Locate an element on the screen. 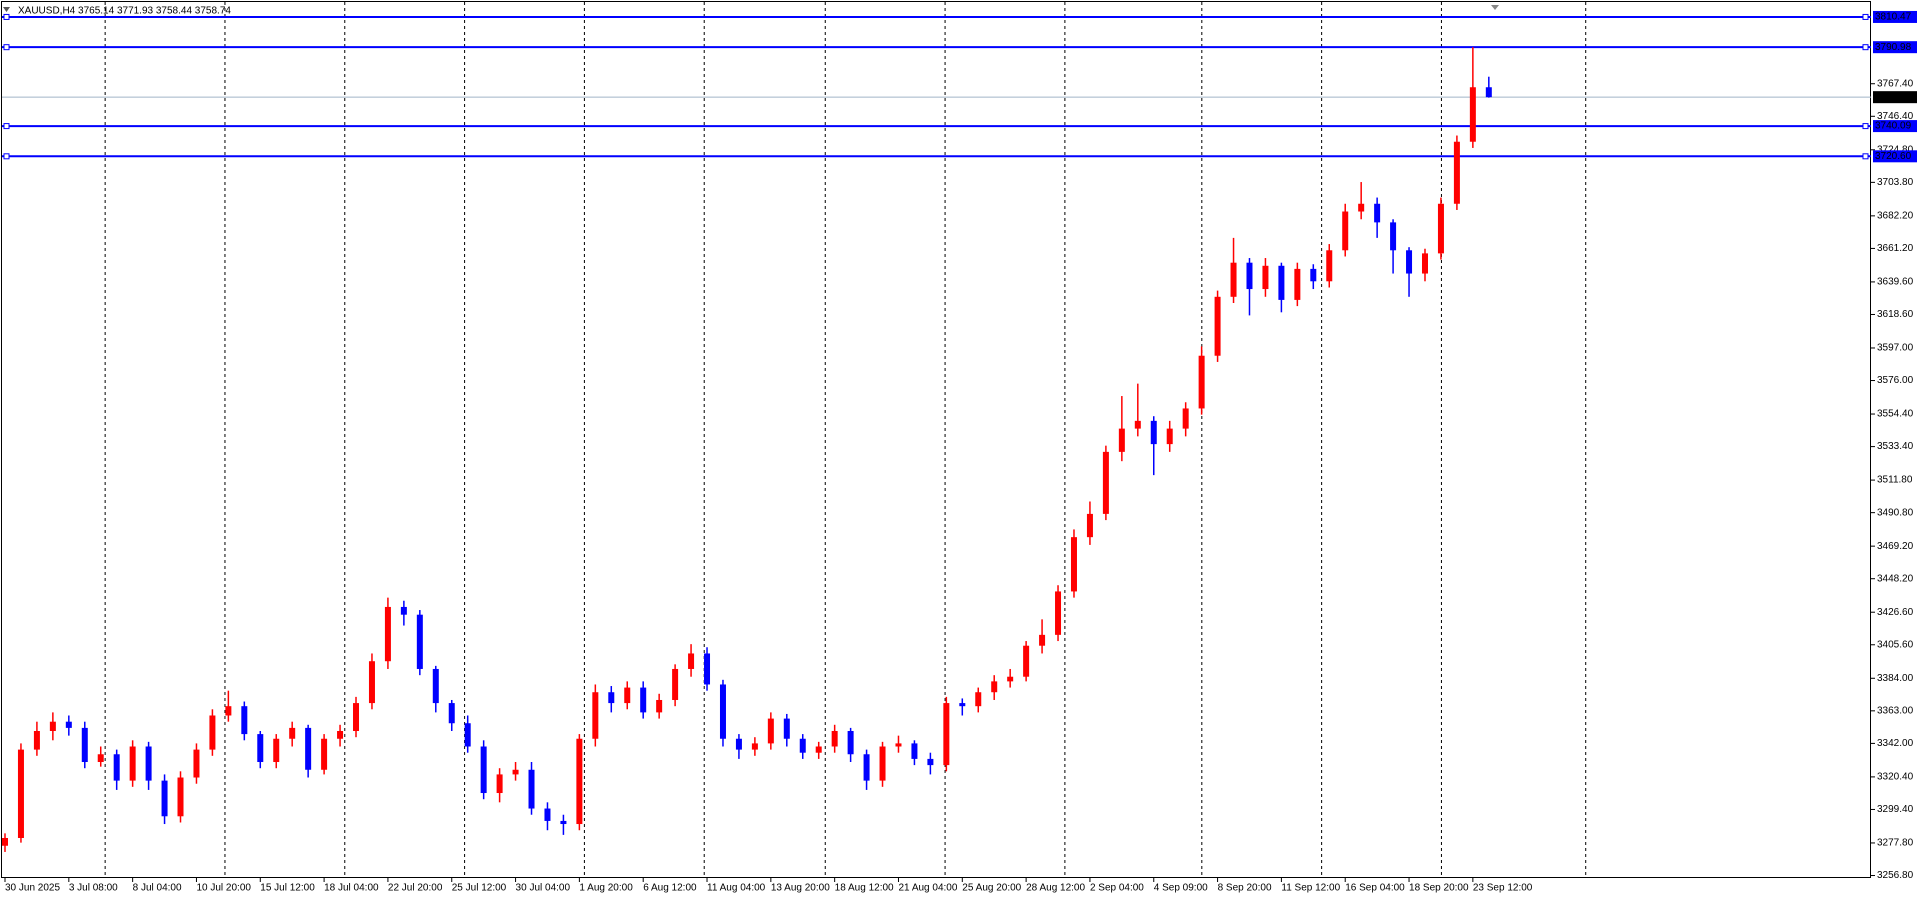  y-tick-label: 3511.80 is located at coordinates (1895, 480).